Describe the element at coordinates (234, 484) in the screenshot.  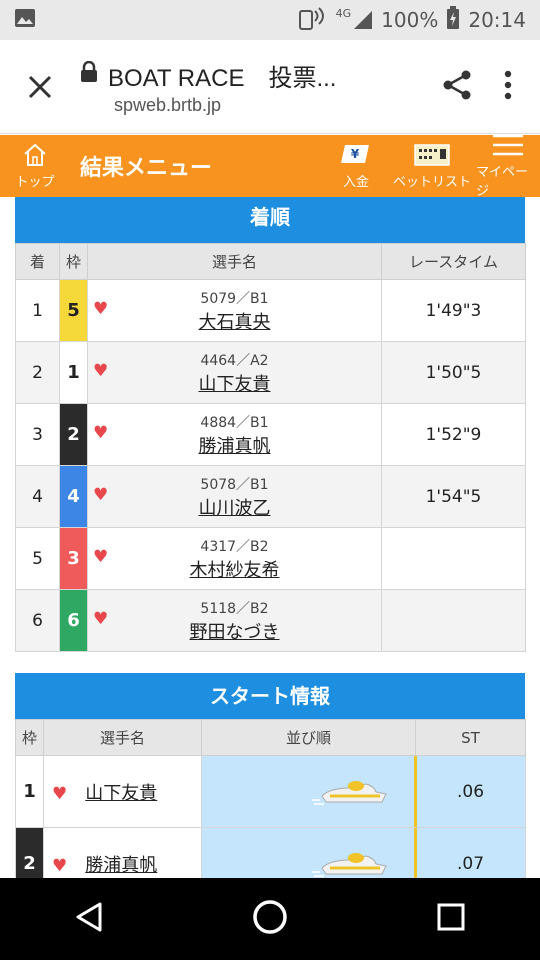
I see `player-reg-number: 5078／B1` at that location.